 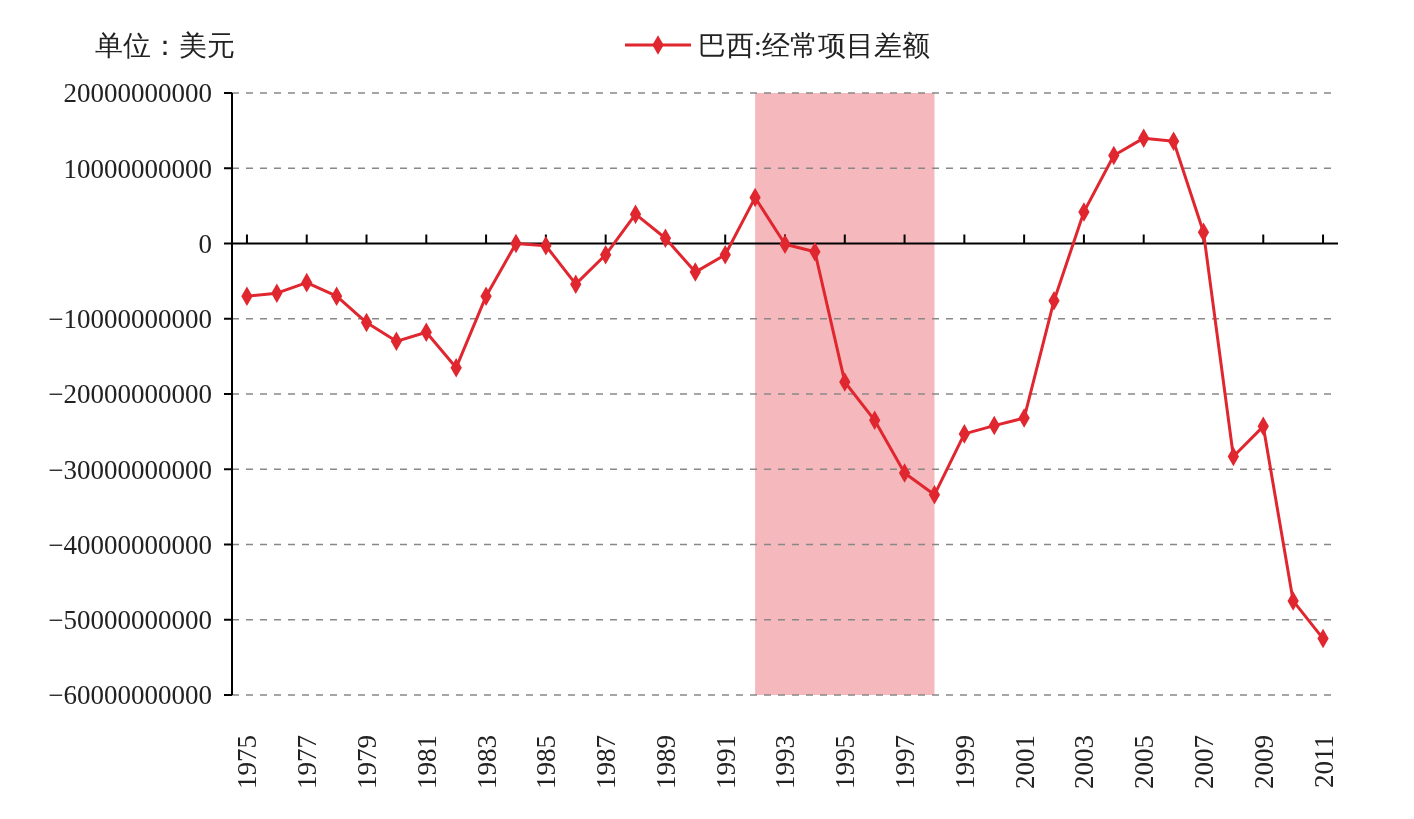 What do you see at coordinates (845, 762) in the screenshot?
I see `x-tick-label: 1995` at bounding box center [845, 762].